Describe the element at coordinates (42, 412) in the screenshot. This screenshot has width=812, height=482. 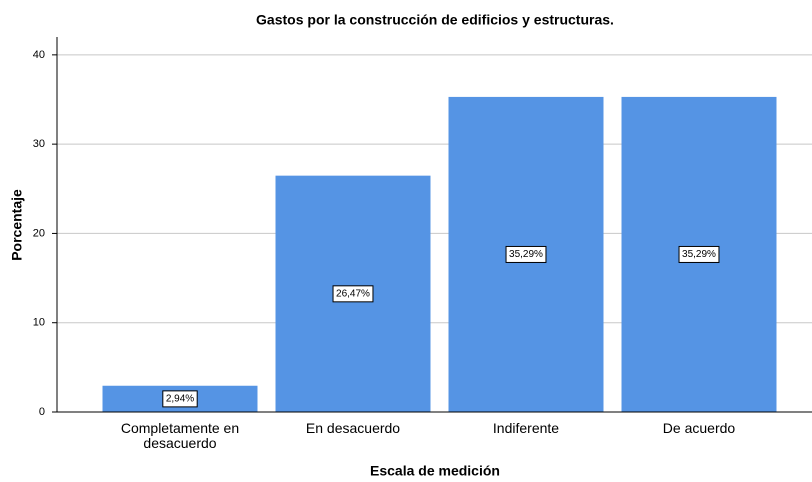
I see `y-tick-label: 0` at that location.